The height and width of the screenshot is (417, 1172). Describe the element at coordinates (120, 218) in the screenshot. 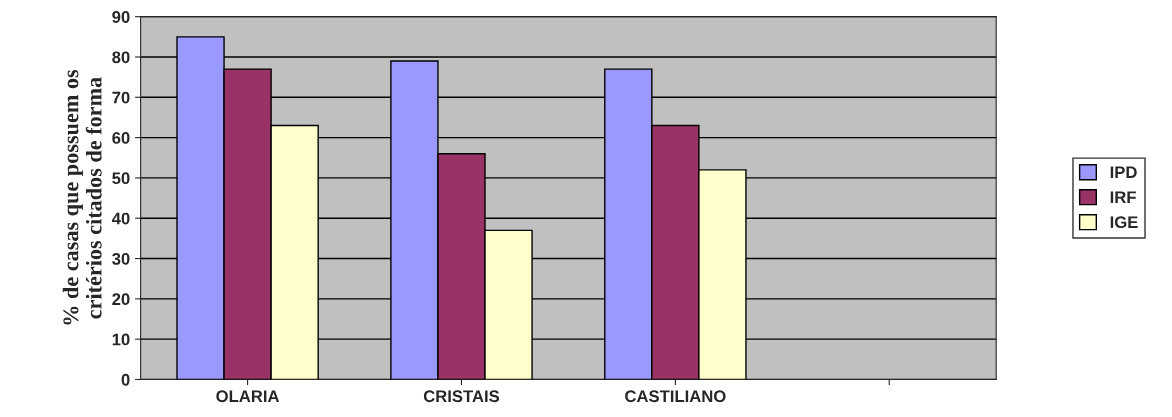

I see `y-tick-label: 40` at that location.